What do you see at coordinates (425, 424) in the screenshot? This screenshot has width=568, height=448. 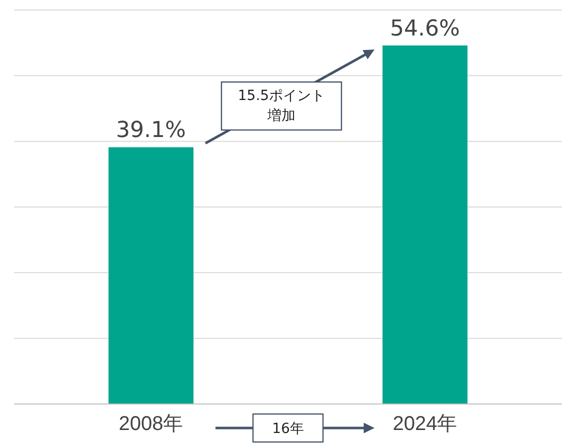 I see `x-tick-label: 2024年` at bounding box center [425, 424].